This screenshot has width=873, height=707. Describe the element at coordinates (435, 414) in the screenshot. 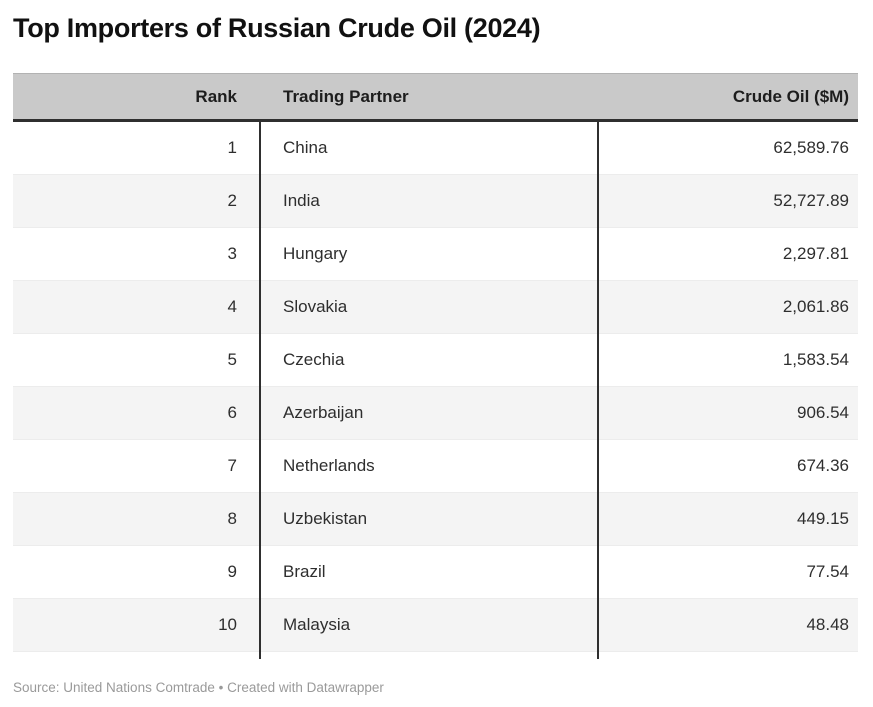

I see `table-row: 6 Azerbaijan 906.54` at that location.